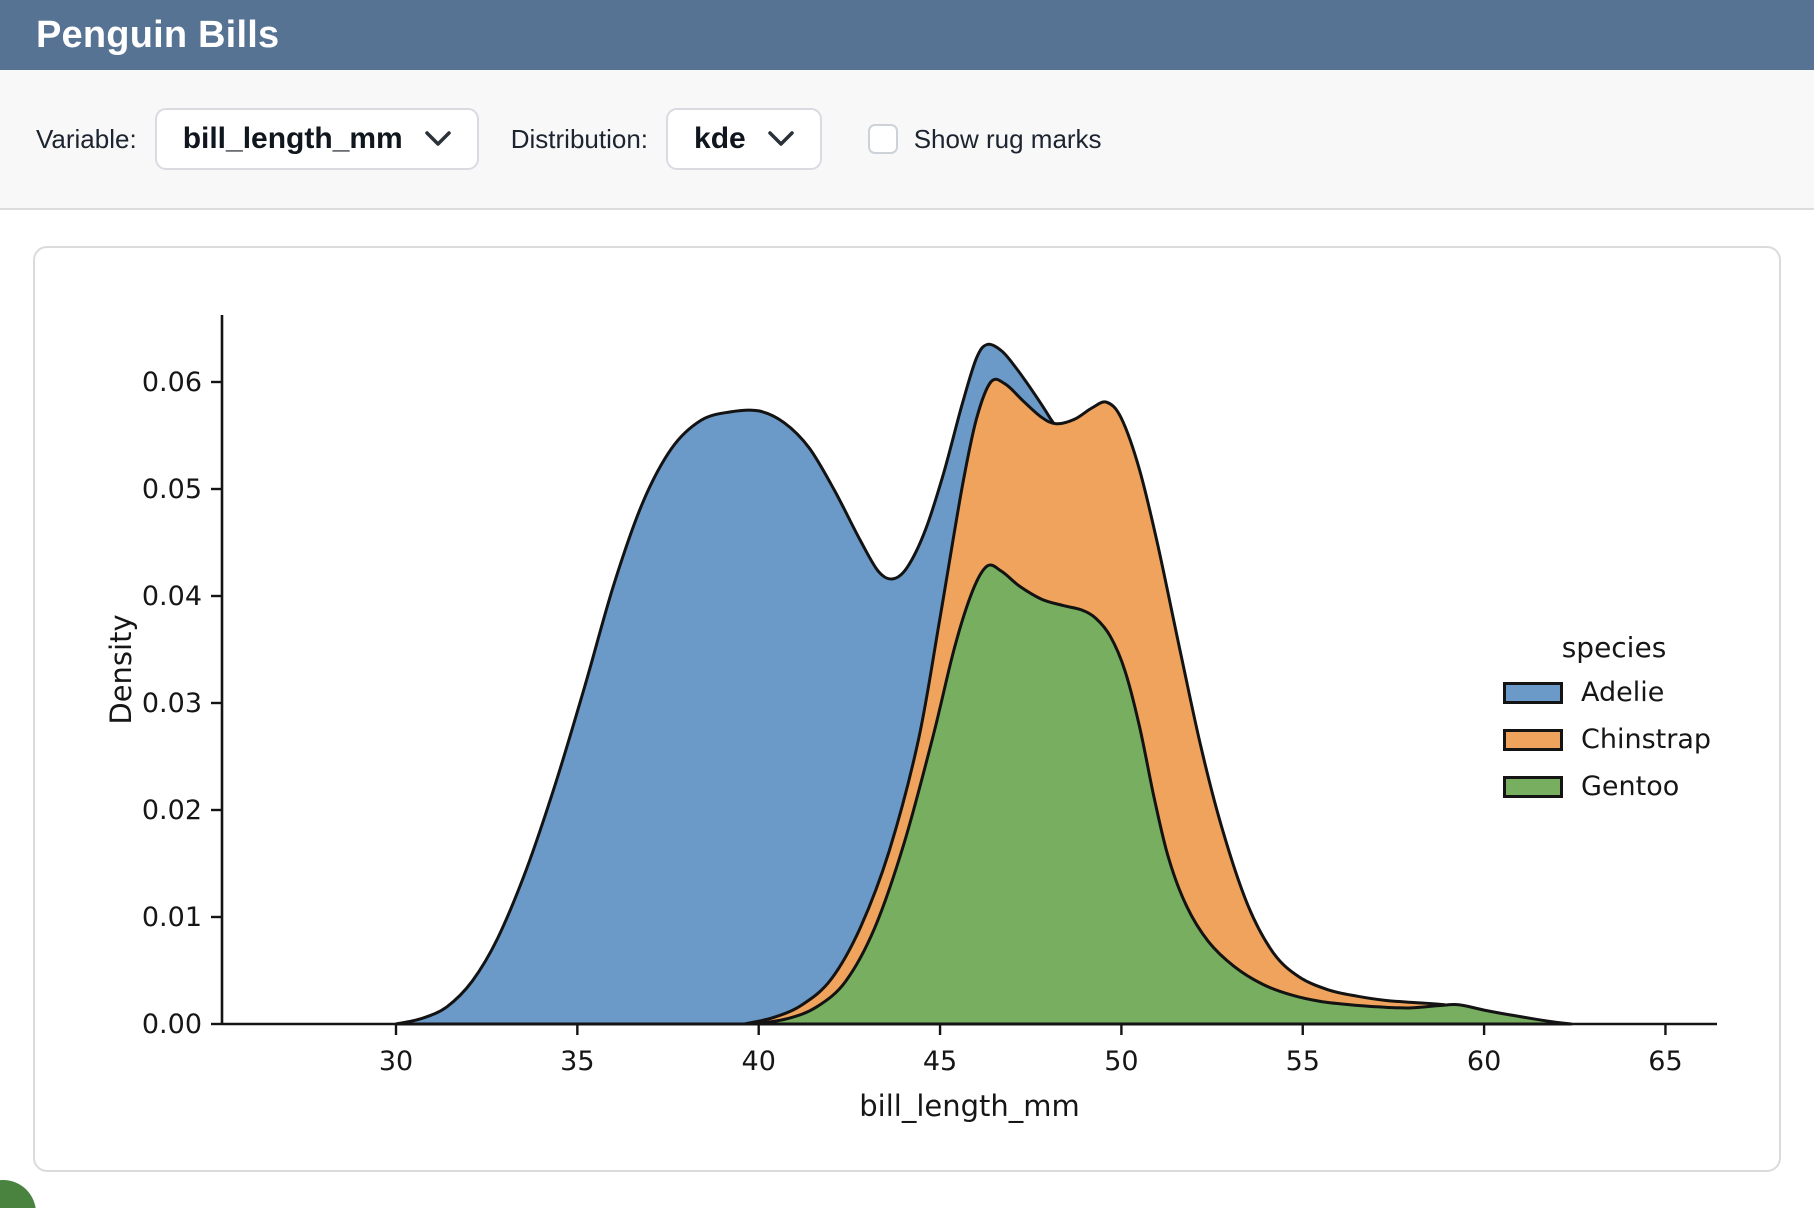 The image size is (1814, 1208). I want to click on gentoo-swatch, so click(1533, 786).